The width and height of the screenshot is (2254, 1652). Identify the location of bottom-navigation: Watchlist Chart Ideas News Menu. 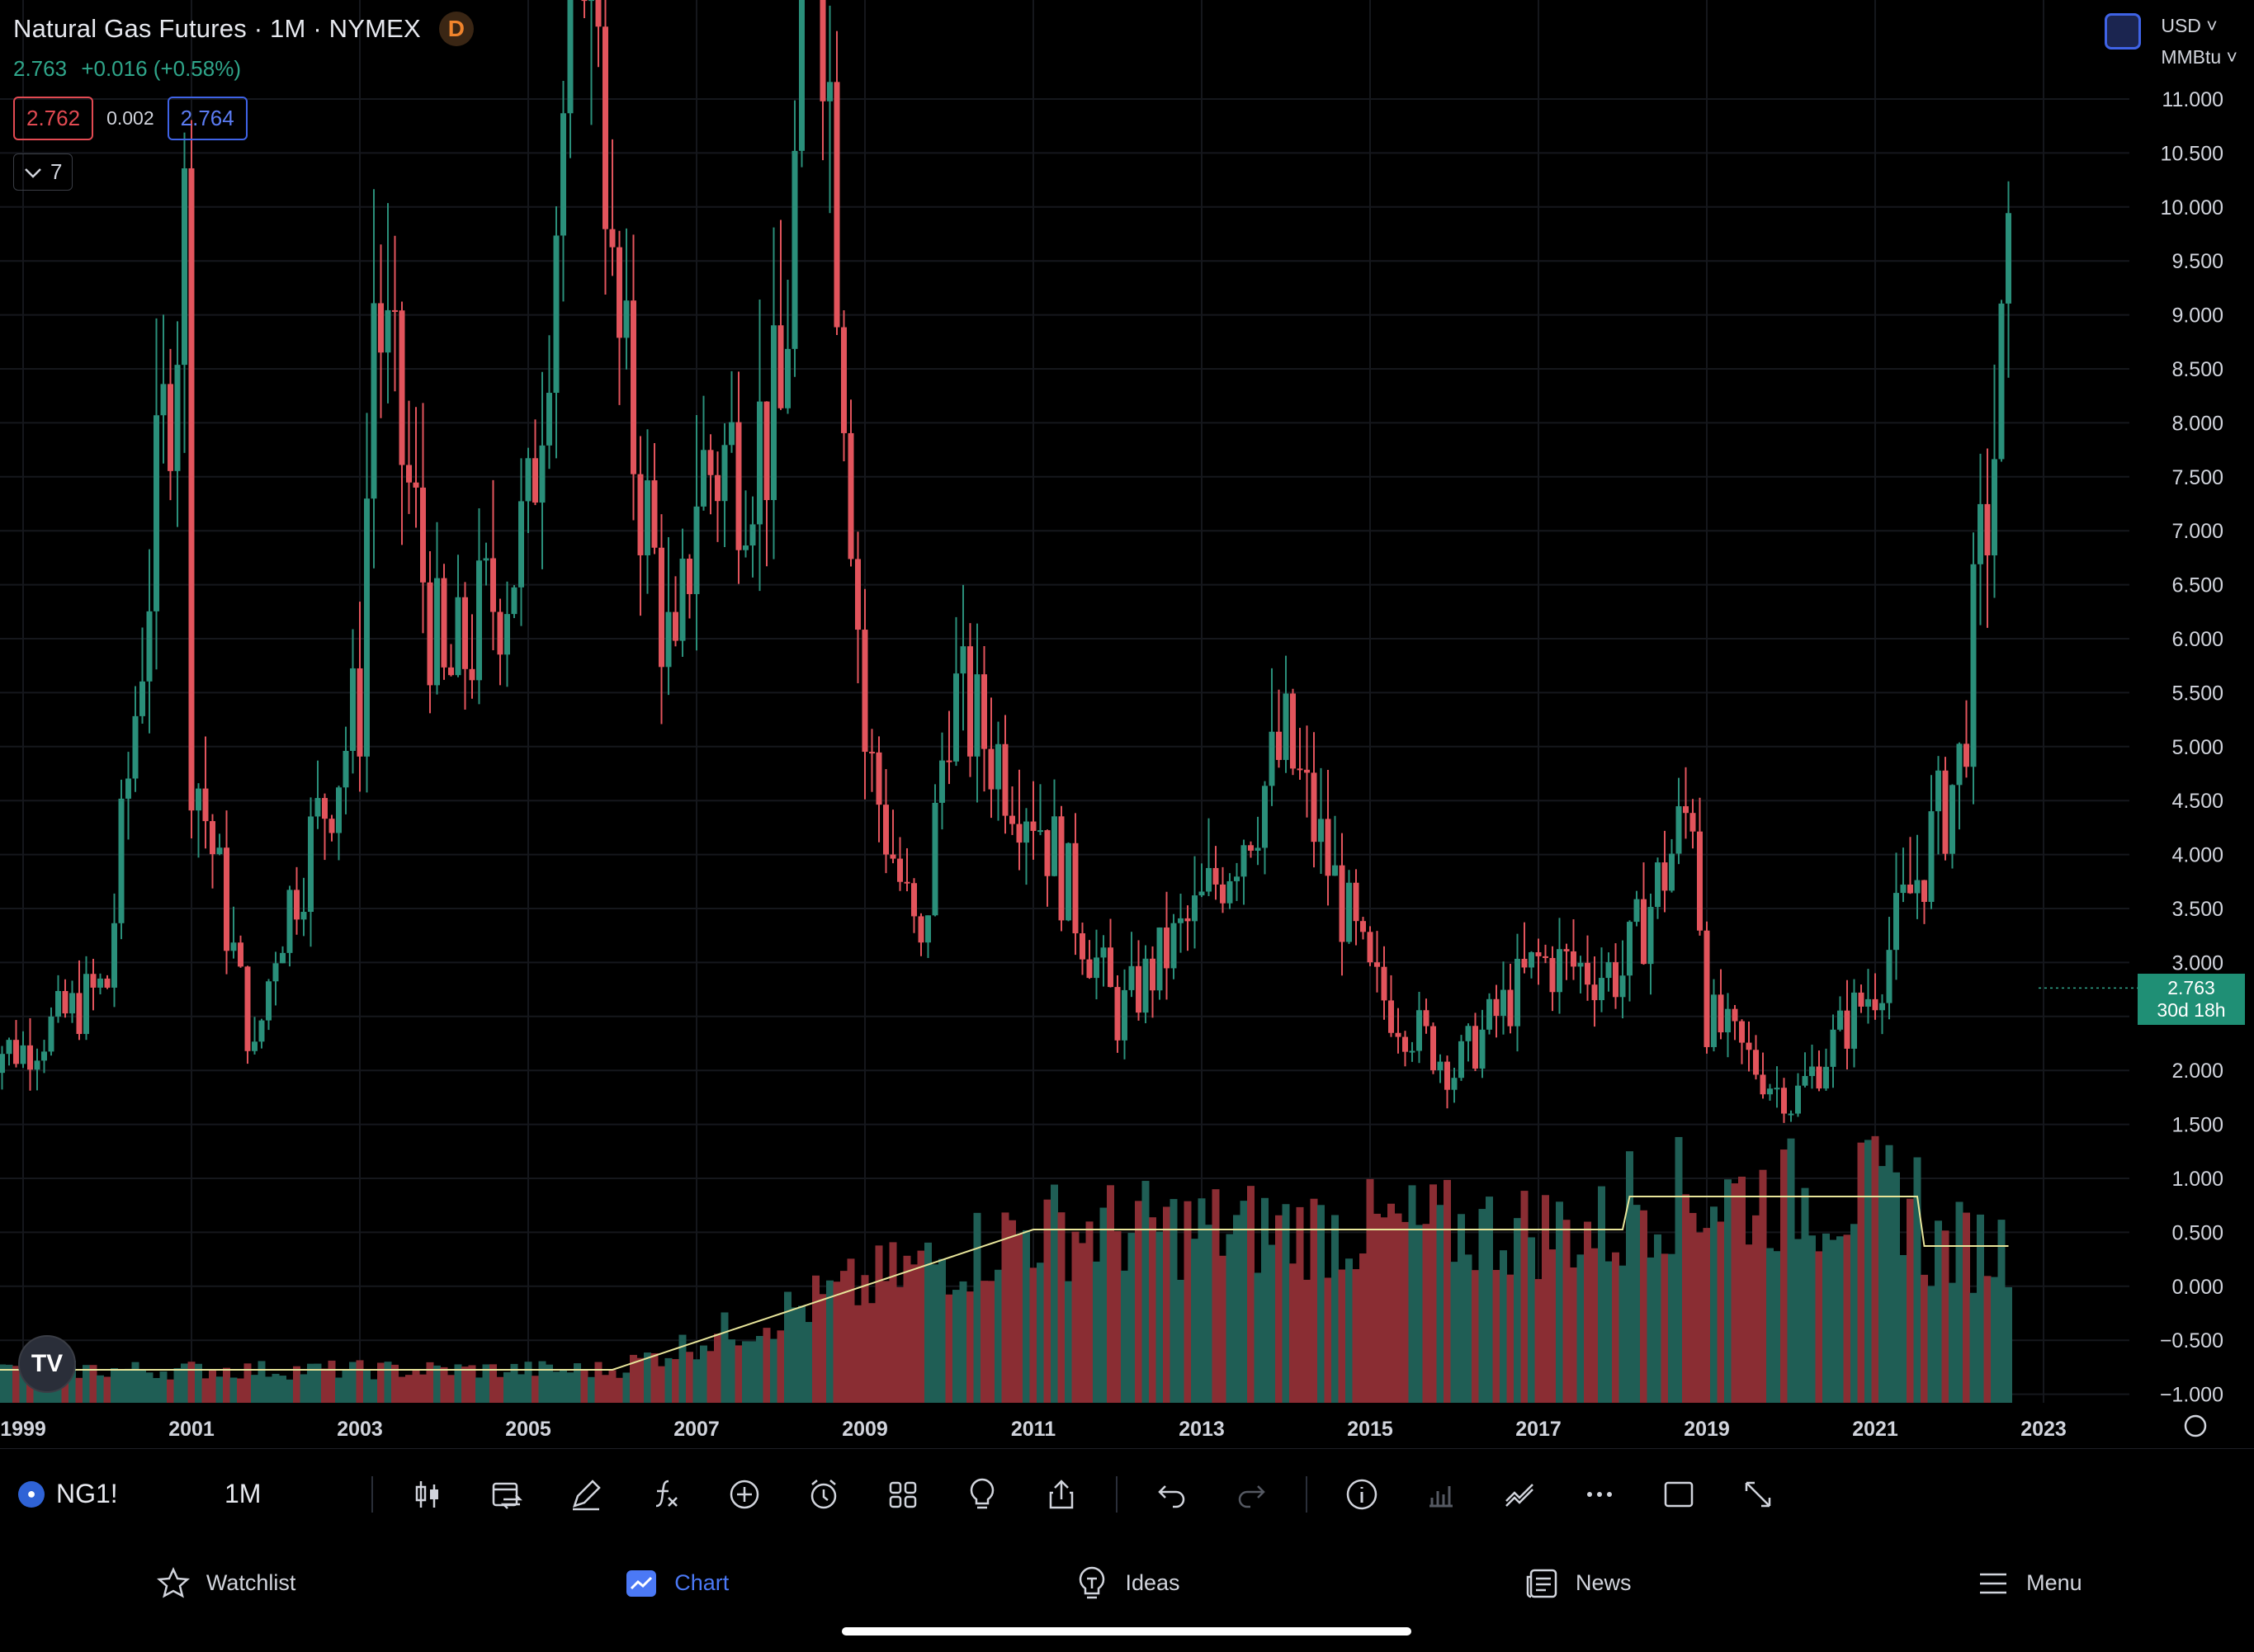
(1127, 1596).